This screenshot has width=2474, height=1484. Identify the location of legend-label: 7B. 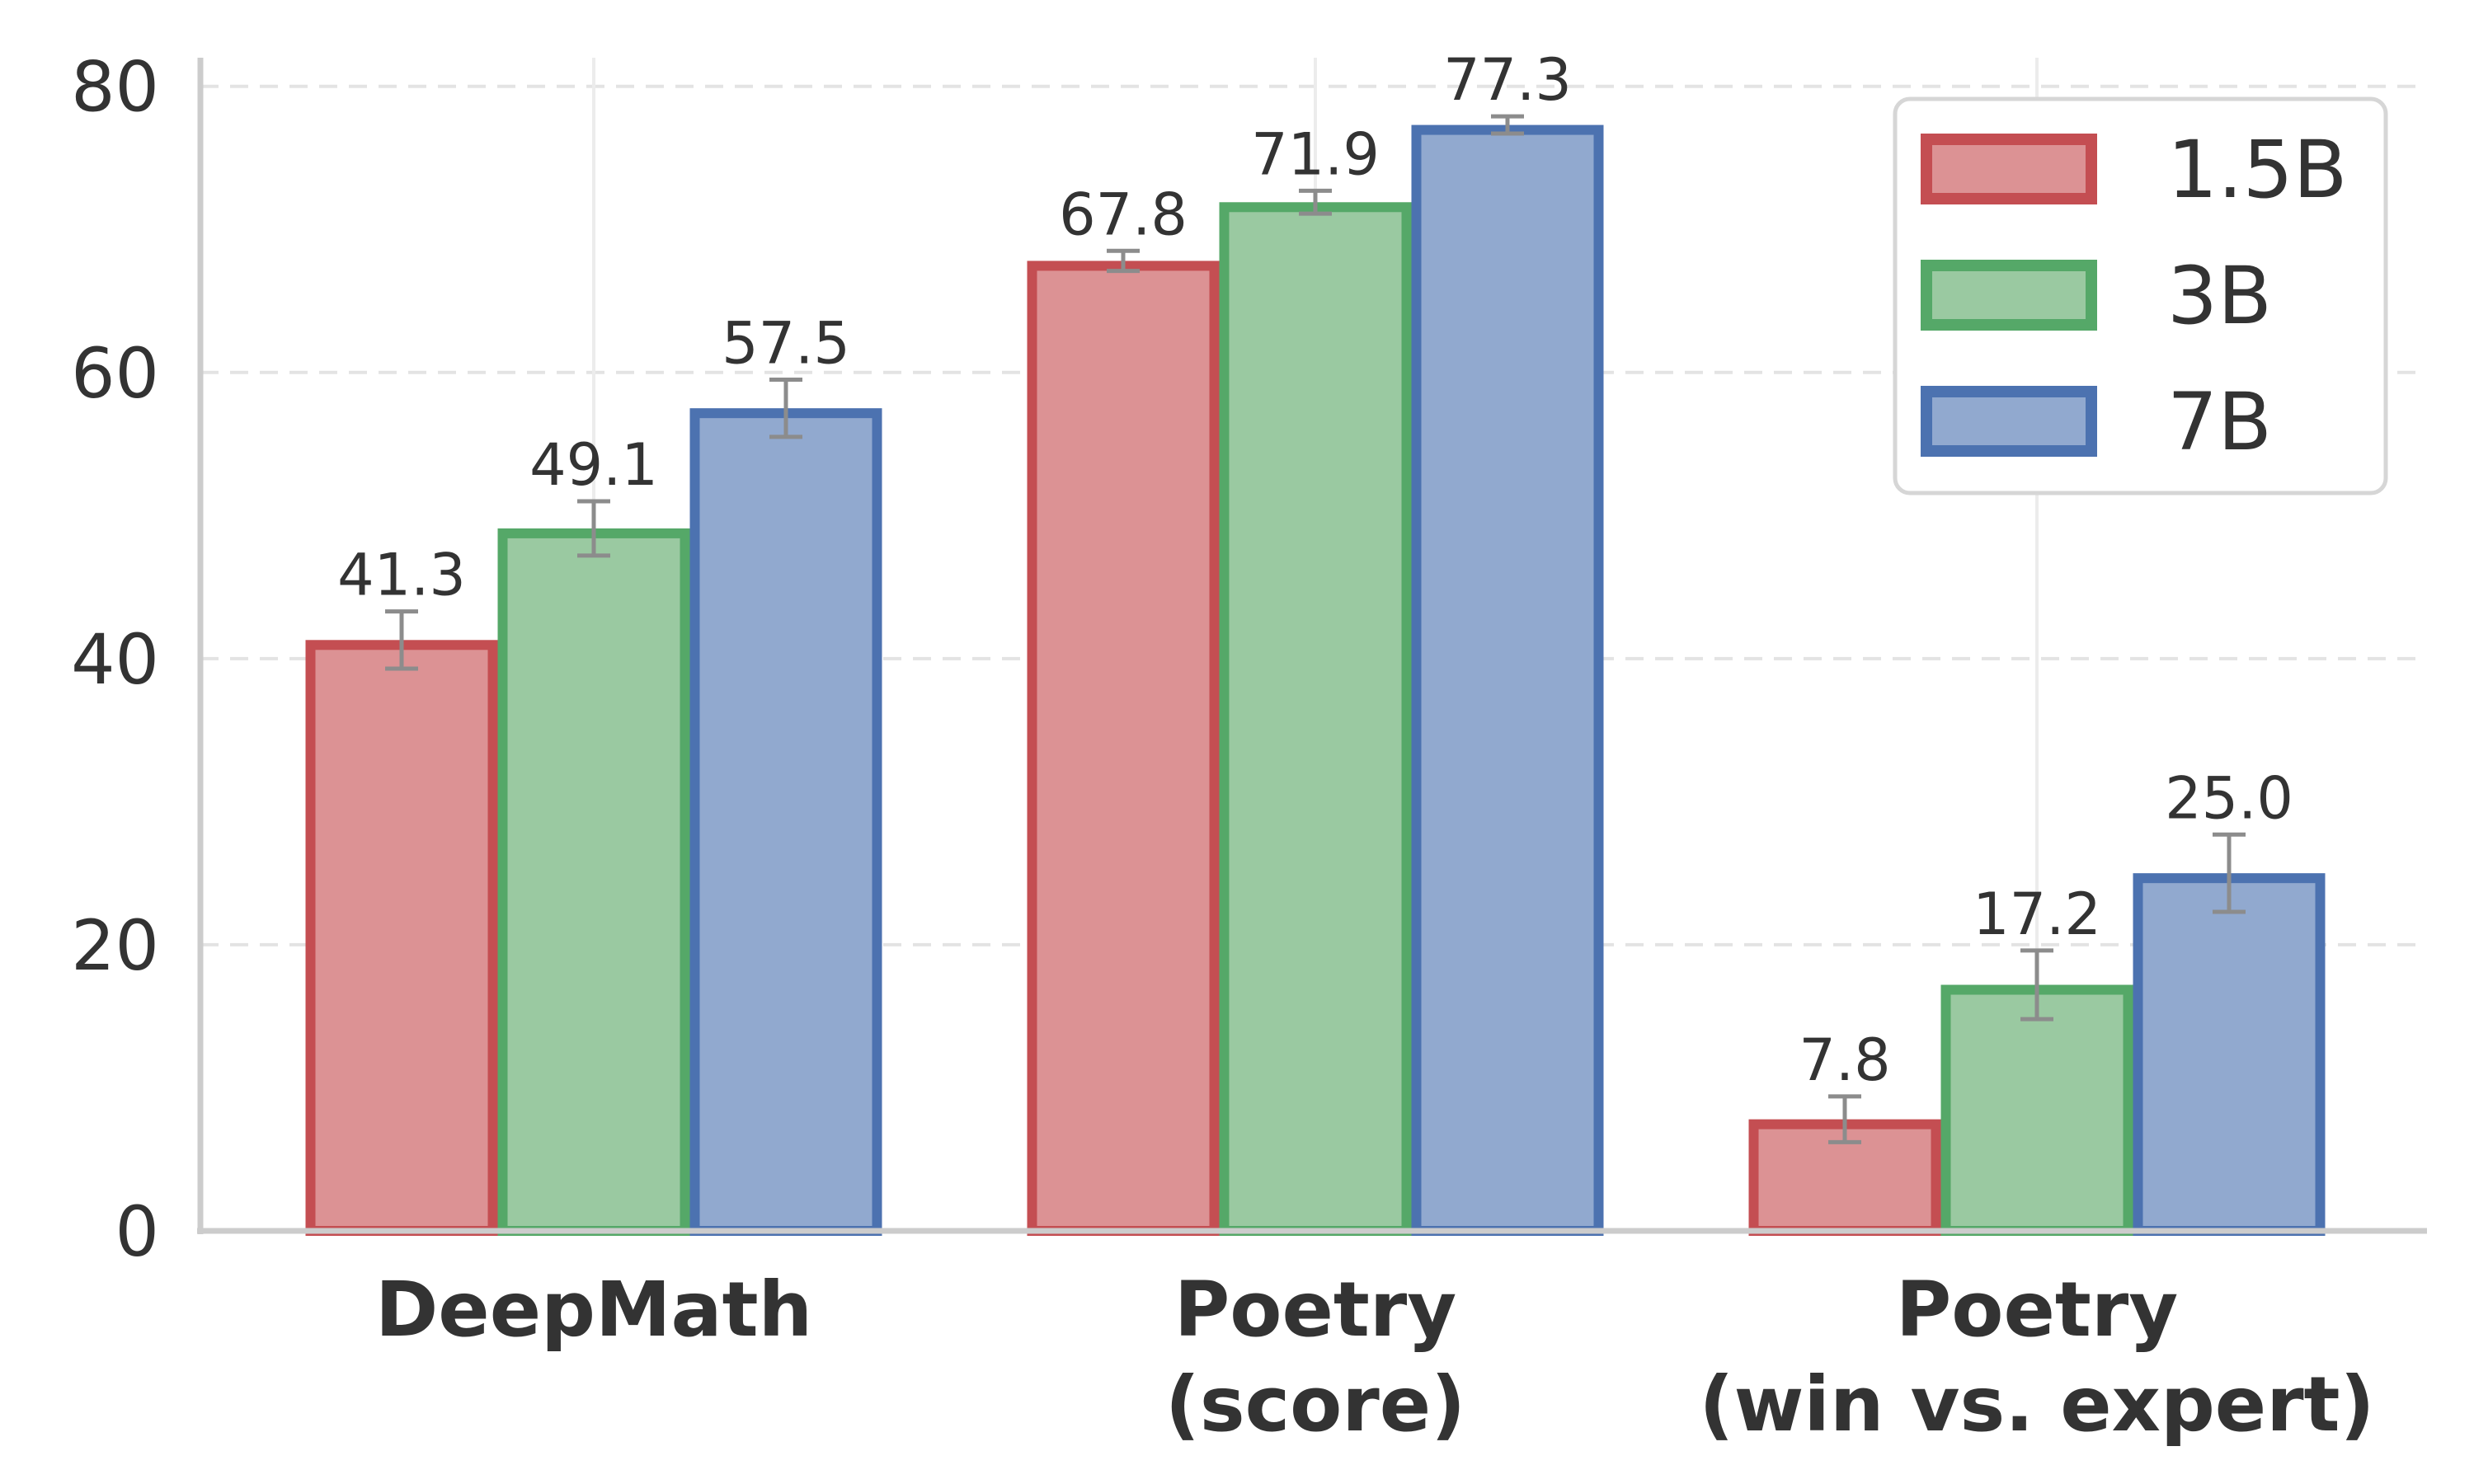
(2219, 422).